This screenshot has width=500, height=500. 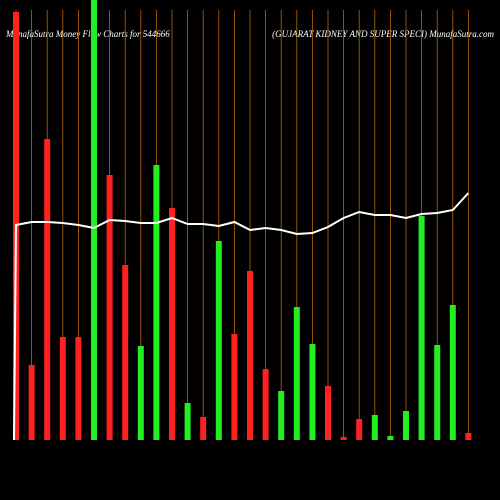 What do you see at coordinates (87, 34) in the screenshot?
I see `chart-title: MunafaSutra Money Flow Charts for 544666` at bounding box center [87, 34].